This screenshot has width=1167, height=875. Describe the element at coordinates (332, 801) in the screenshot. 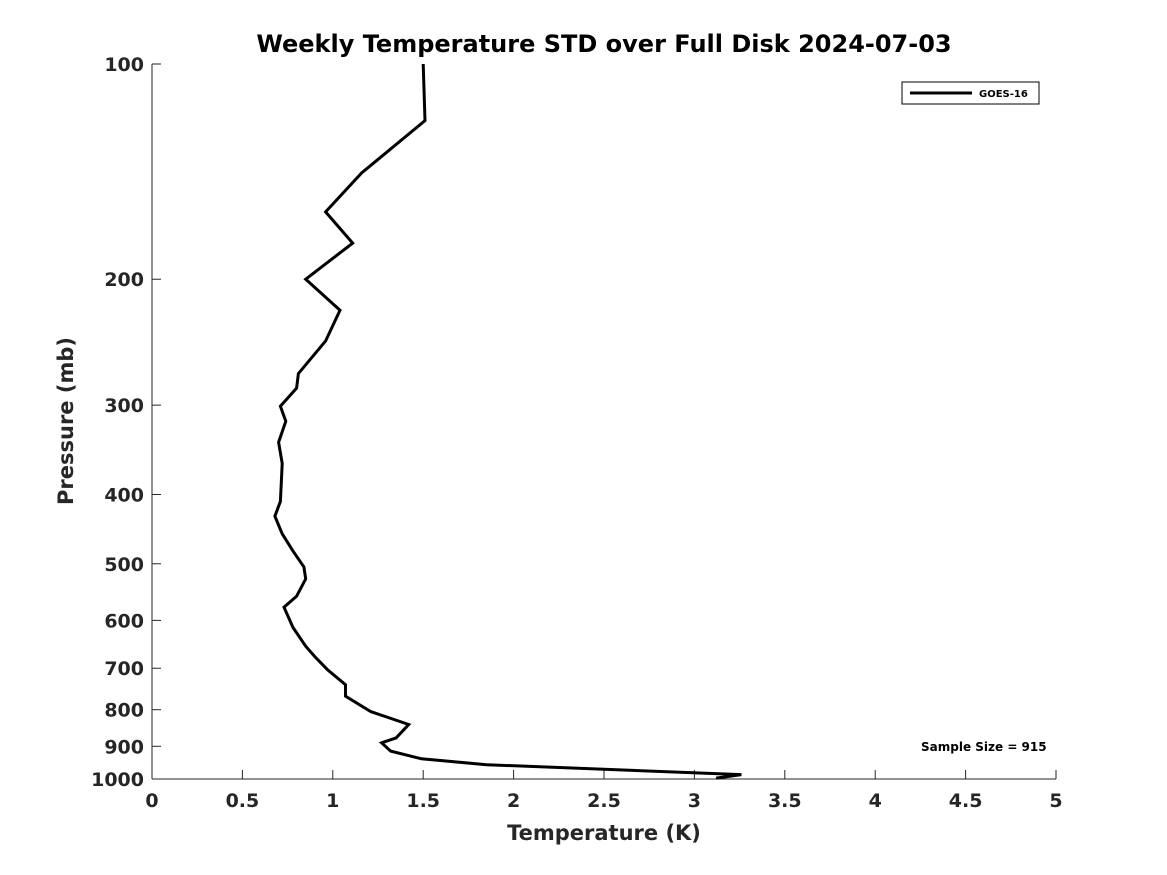

I see `x-tick-label: 1` at that location.